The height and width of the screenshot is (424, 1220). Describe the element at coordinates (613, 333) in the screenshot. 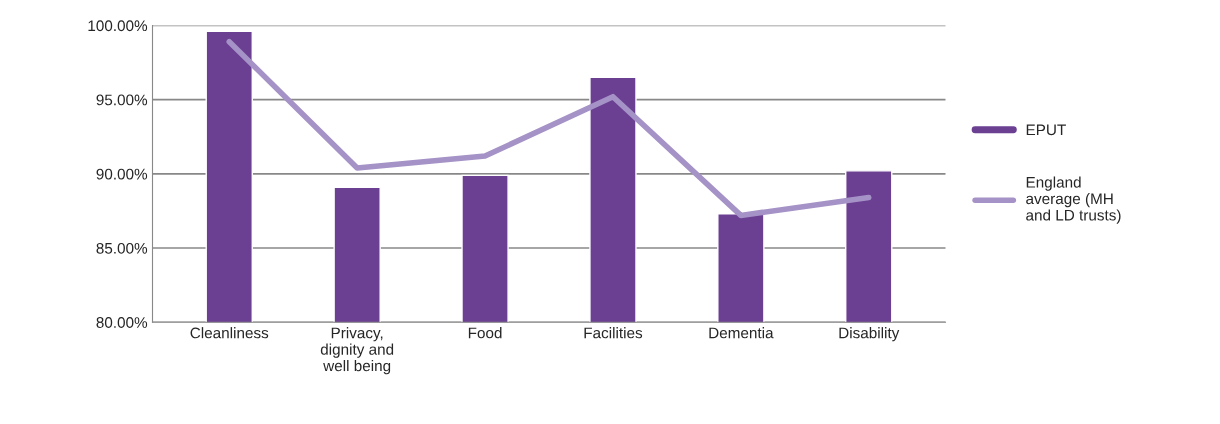

I see `x-tick-label: Facilities` at that location.